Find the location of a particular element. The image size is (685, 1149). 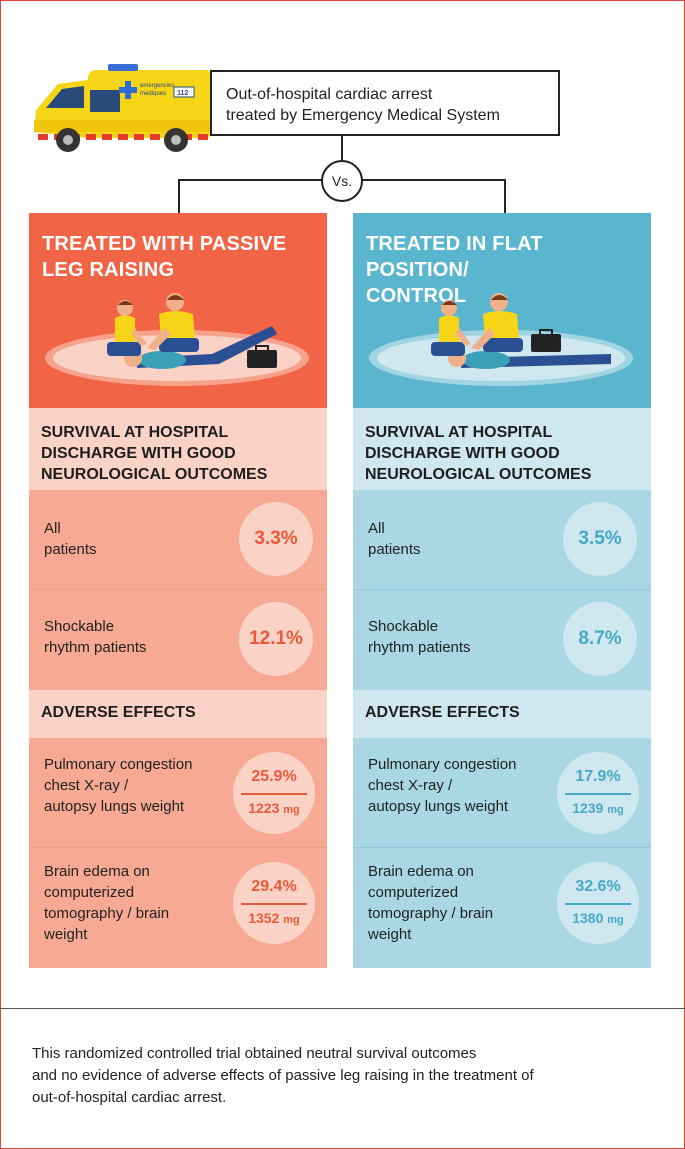

left-shockable-row: Shockable rhythm patients 12.1% is located at coordinates (178, 640).